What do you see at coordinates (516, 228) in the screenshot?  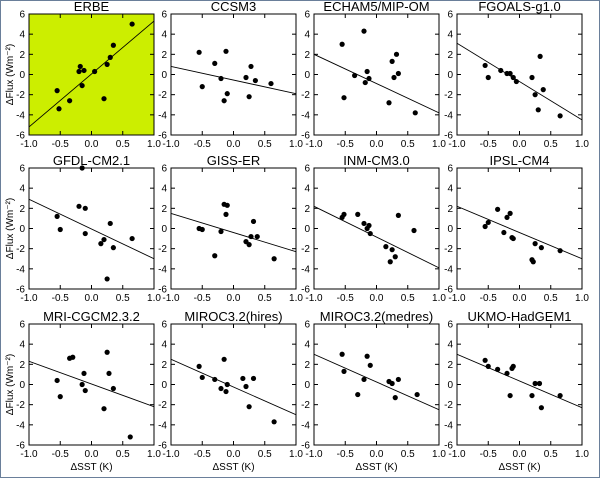 I see `panel-ipsl-cm4: IPSL-CM4 -1.0 -0.5 0.0 0.5 1.0 -6 -4 -2 0 2 4 6` at bounding box center [516, 228].